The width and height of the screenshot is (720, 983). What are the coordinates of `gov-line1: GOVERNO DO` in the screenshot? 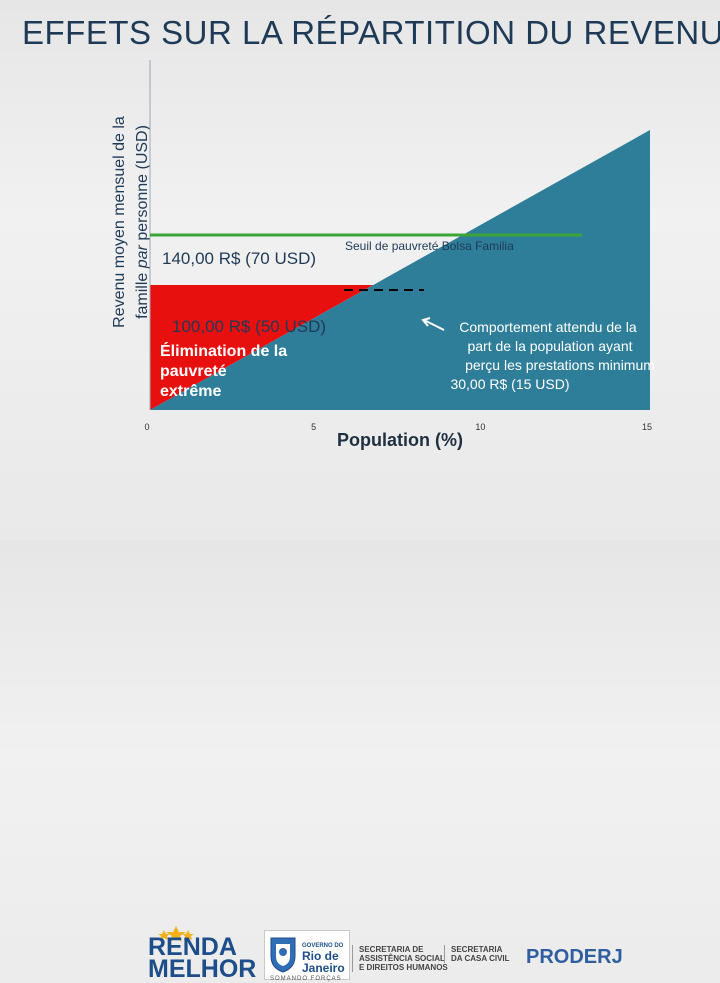 It's located at (323, 946).